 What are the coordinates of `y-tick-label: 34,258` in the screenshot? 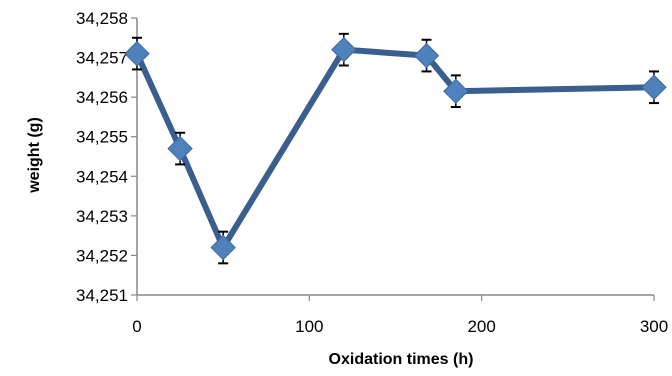 It's located at (102, 18).